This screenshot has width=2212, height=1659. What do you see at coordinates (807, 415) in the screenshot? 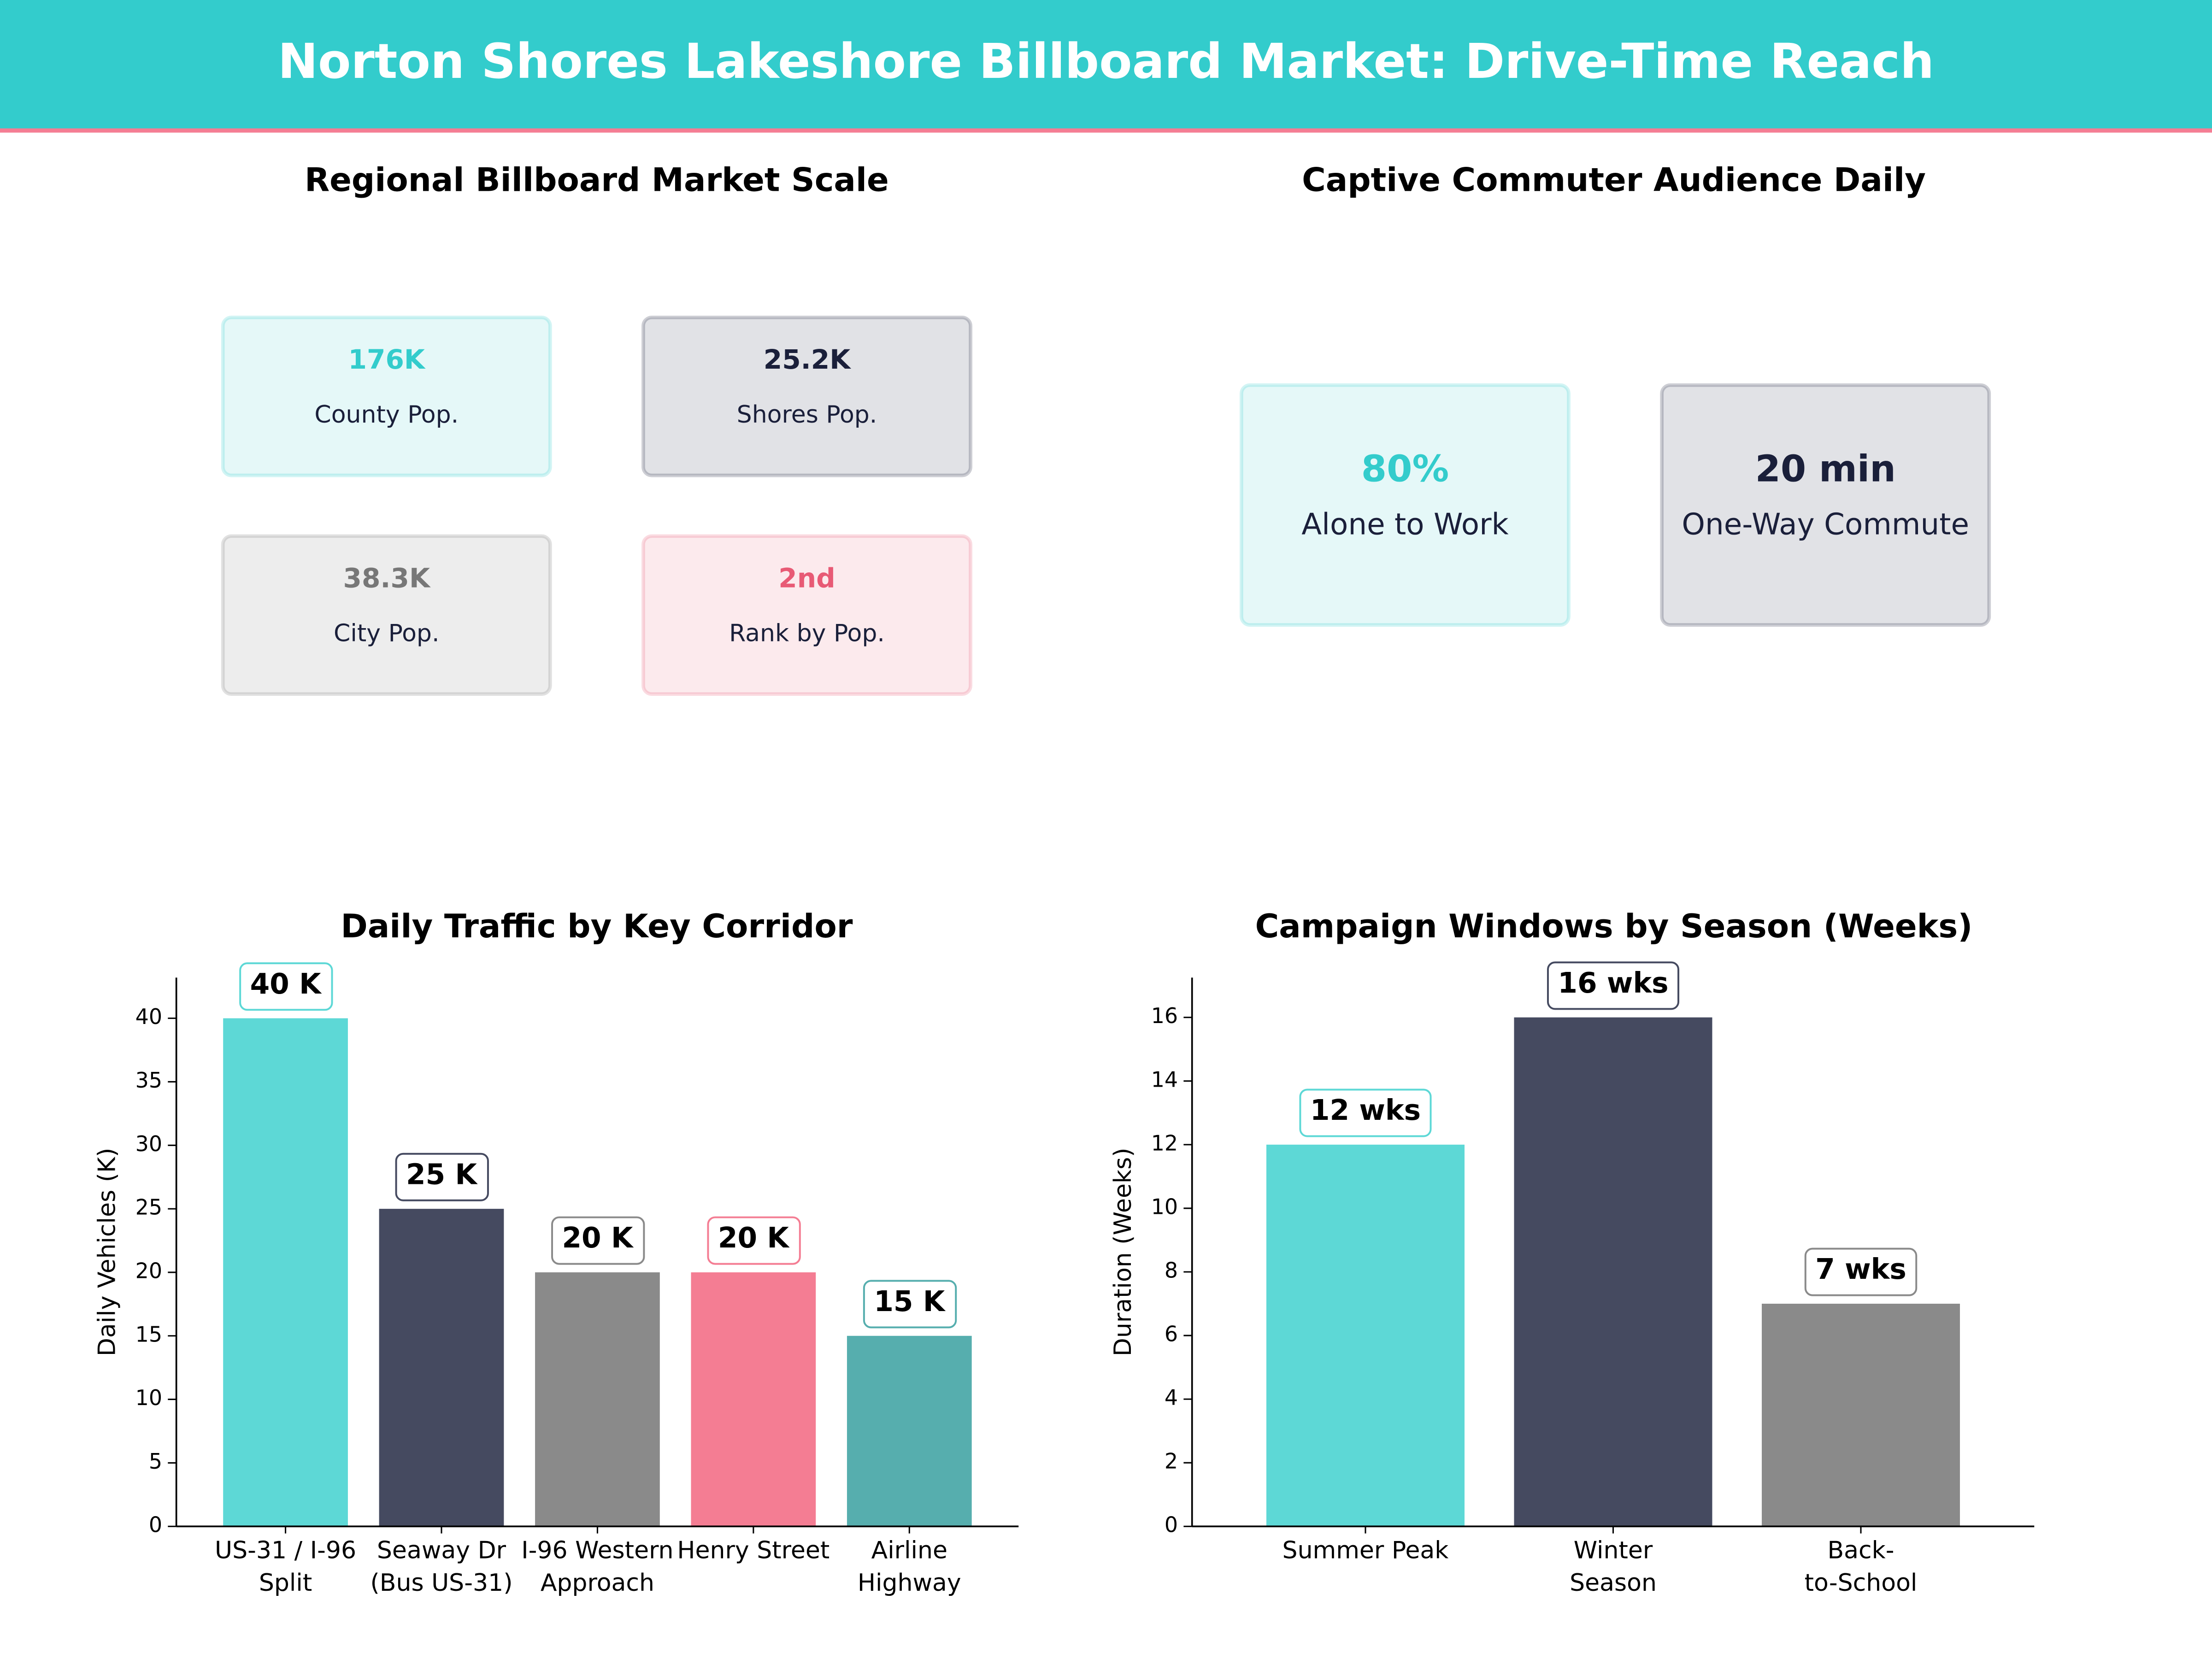
I see `kpi-label: Shores Pop.` at bounding box center [807, 415].